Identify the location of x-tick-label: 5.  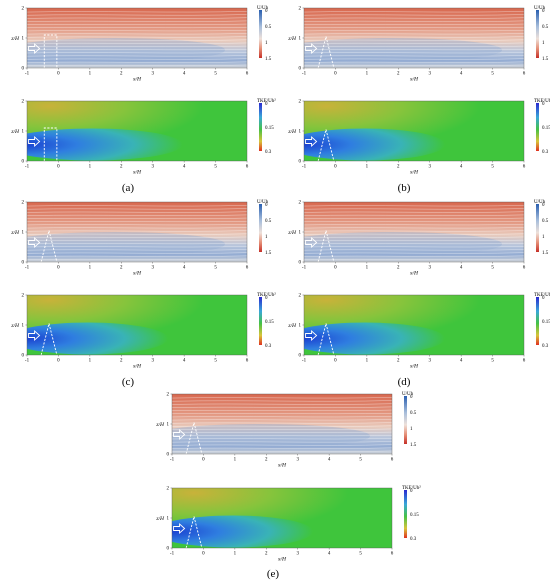
(492, 167).